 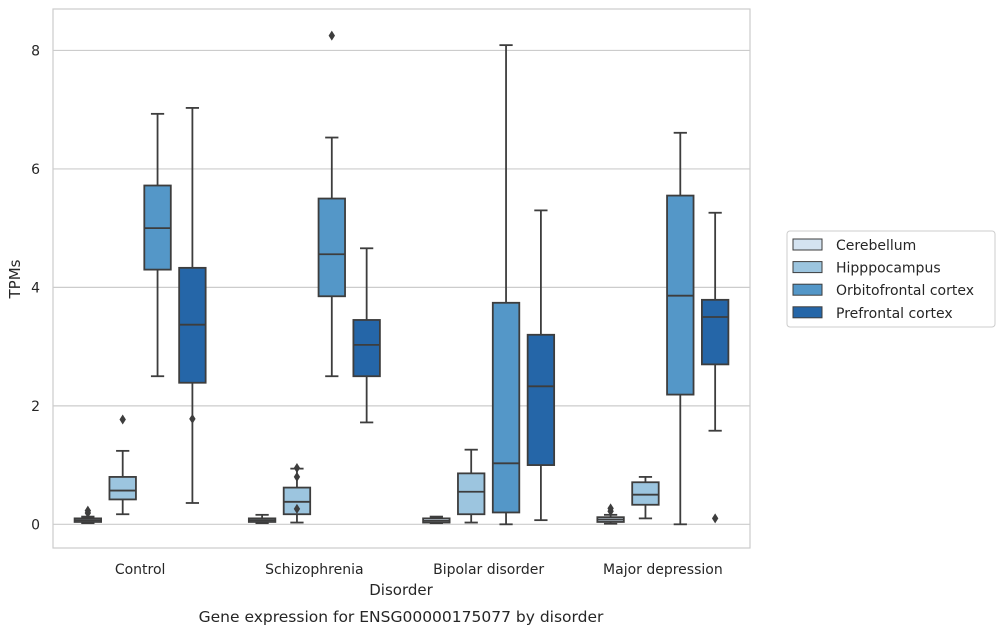 What do you see at coordinates (401, 590) in the screenshot?
I see `x-axis-label: Disorder` at bounding box center [401, 590].